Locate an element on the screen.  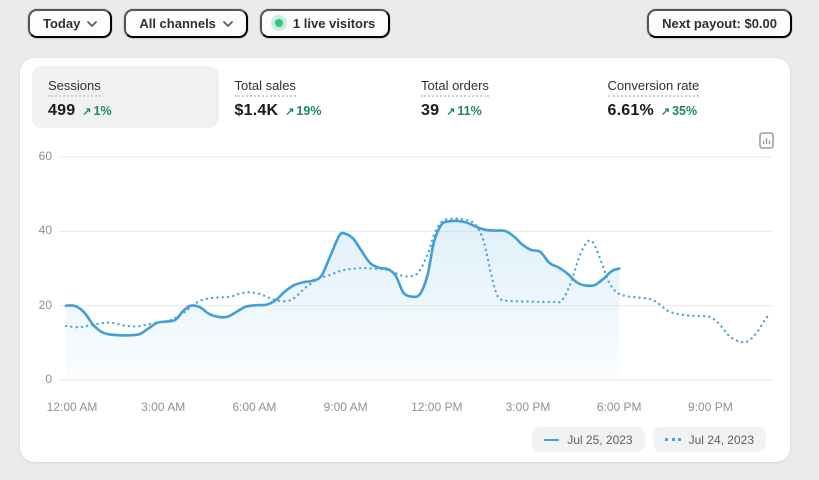
metric-value: 39 is located at coordinates (430, 110).